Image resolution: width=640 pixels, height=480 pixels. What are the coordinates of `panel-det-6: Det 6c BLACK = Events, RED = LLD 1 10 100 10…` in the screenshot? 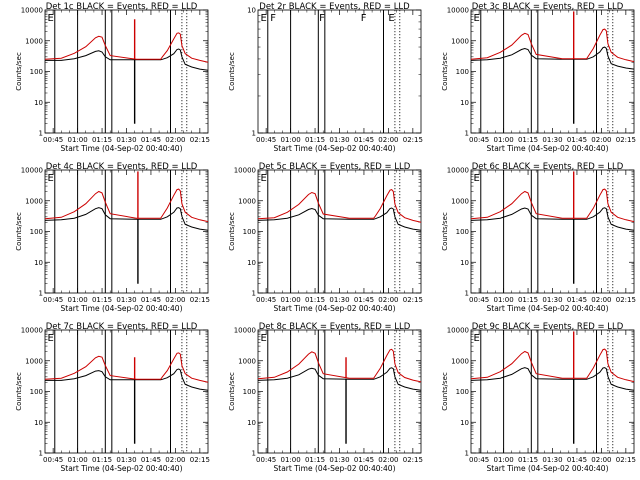 It's located at (538, 237).